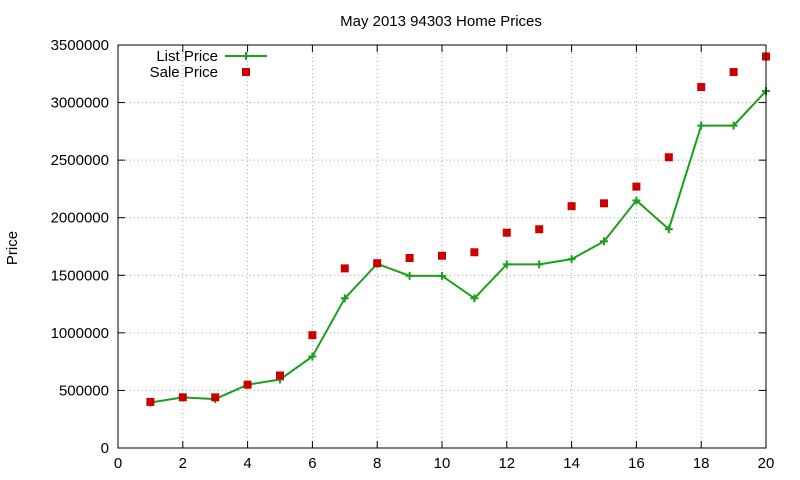  What do you see at coordinates (80, 103) in the screenshot?
I see `y-tick-label: 3000000` at bounding box center [80, 103].